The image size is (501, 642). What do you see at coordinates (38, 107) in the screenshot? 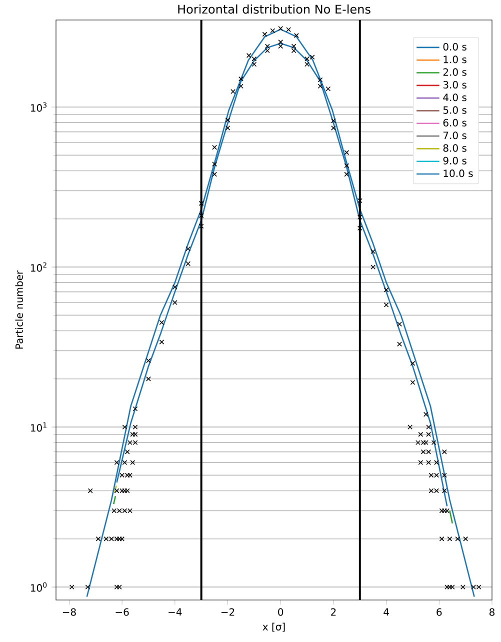
I see `y-tick-label: 10$^{3}$` at bounding box center [38, 107].